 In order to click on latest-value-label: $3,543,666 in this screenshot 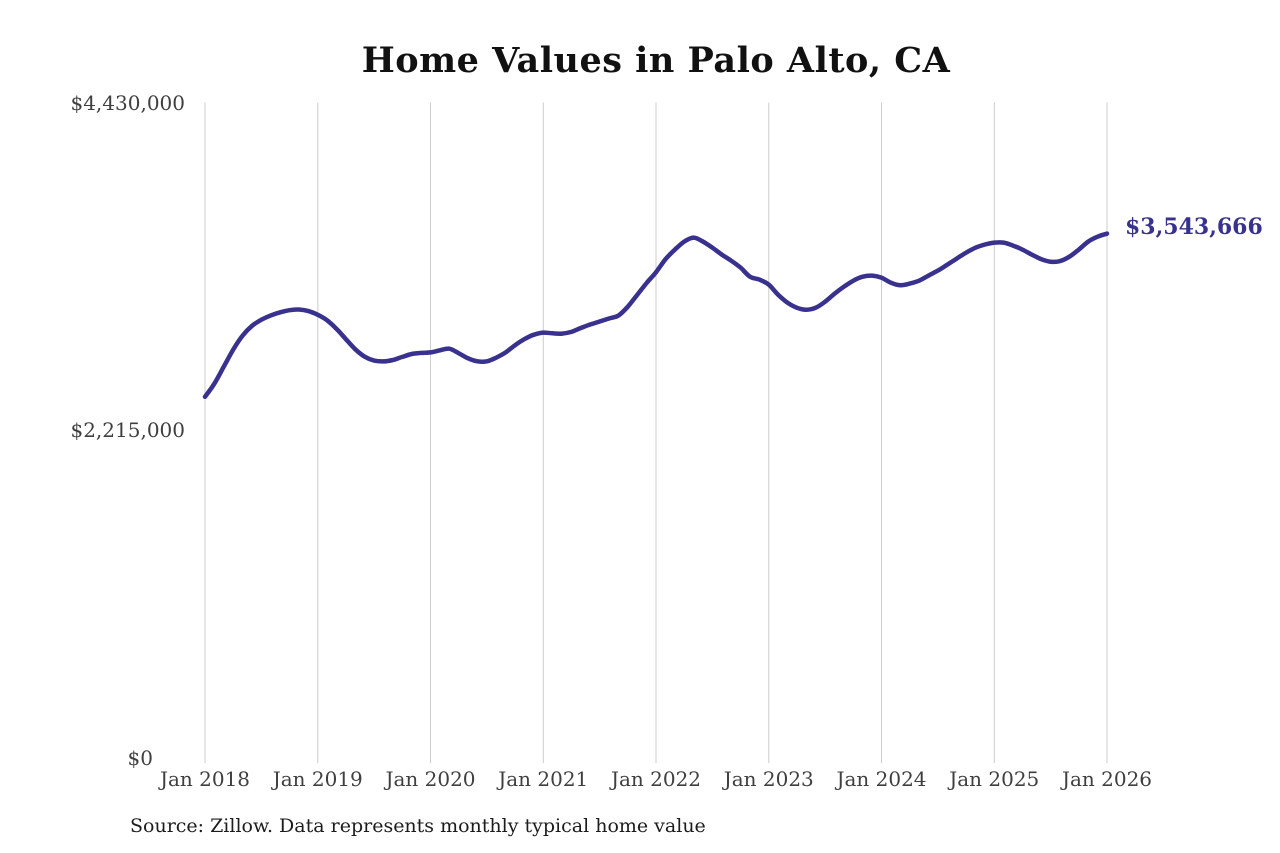, I will do `click(1194, 227)`.